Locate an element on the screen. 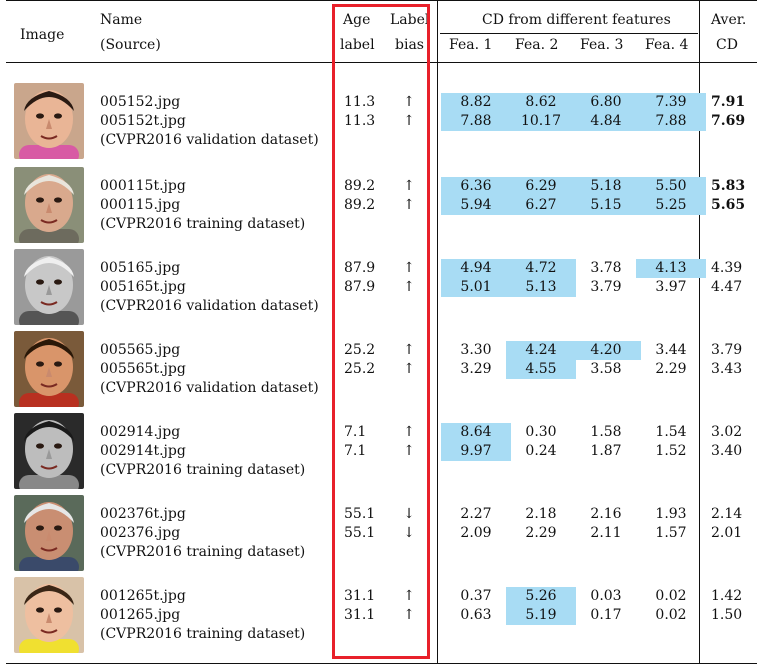 Image resolution: width=763 pixels, height=670 pixels. fea3-value: 2.16 is located at coordinates (606, 514).